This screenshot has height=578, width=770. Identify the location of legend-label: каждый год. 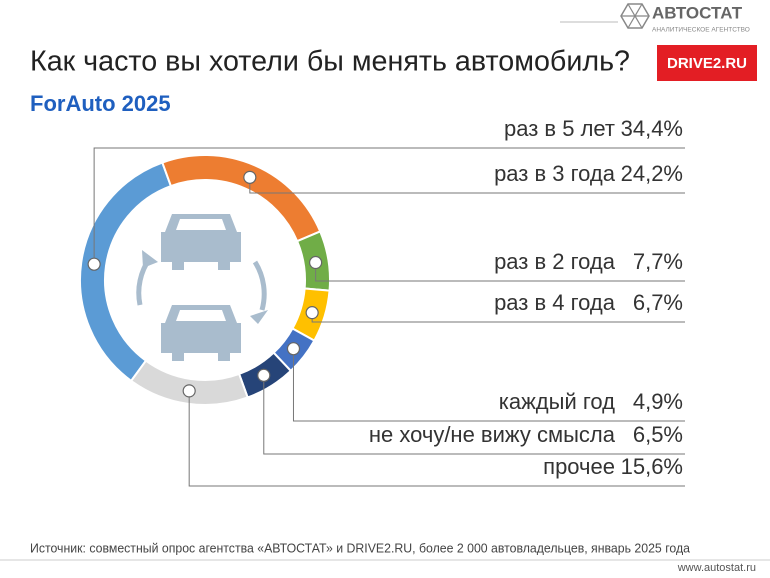
(557, 401).